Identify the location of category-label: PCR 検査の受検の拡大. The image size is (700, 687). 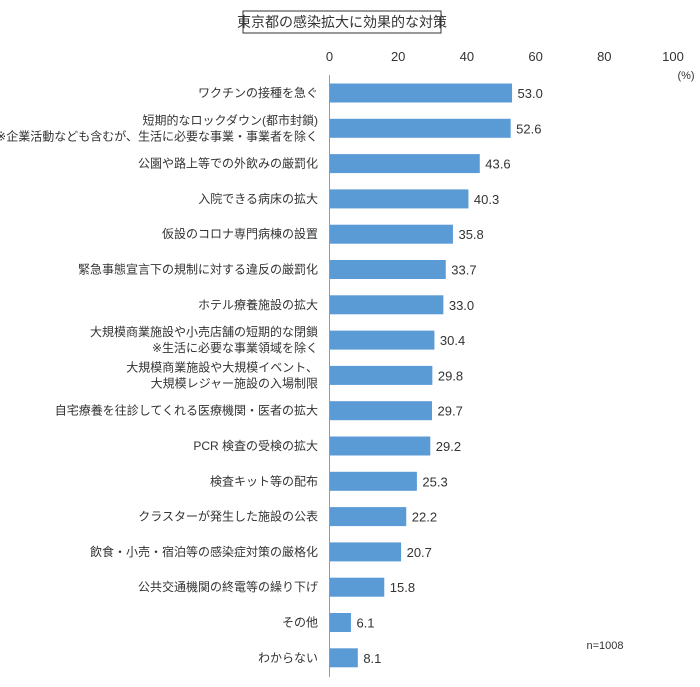
(255, 446).